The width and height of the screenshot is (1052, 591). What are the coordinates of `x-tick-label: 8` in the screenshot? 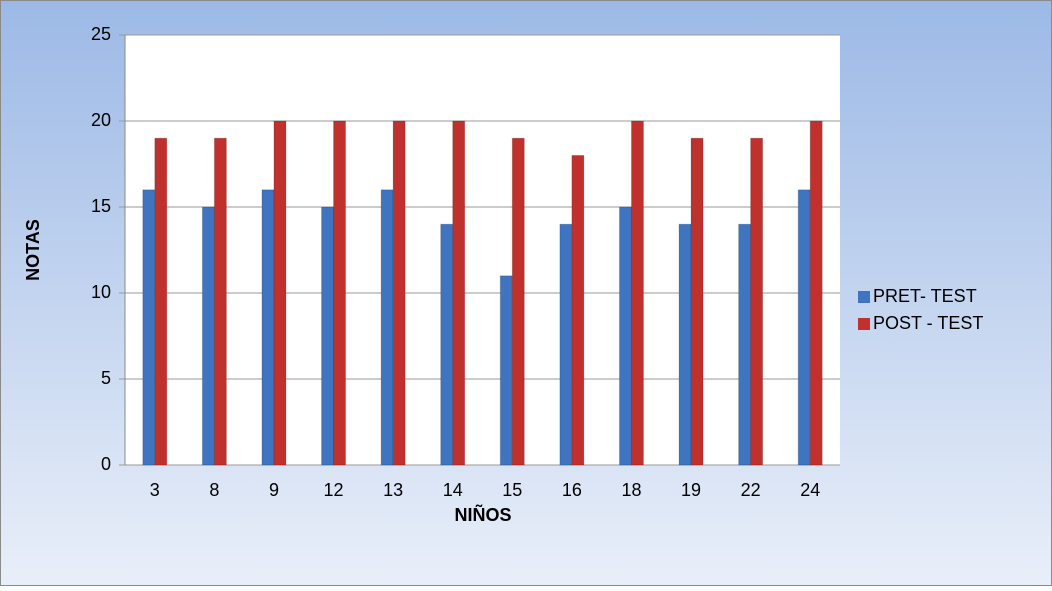 It's located at (214, 490).